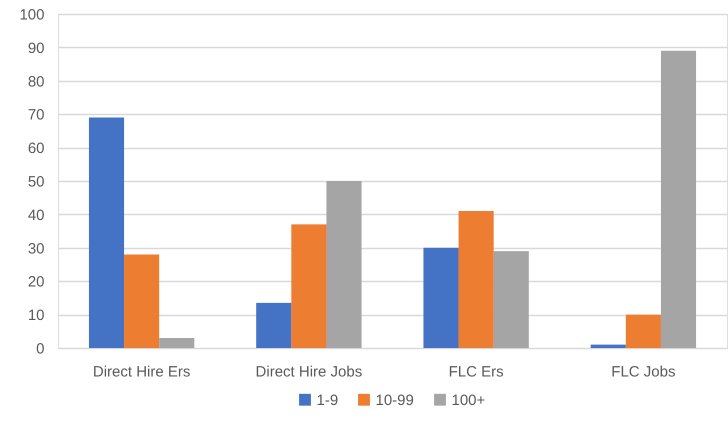 The image size is (728, 425). I want to click on x-tick-label: FLC Jobs, so click(643, 372).